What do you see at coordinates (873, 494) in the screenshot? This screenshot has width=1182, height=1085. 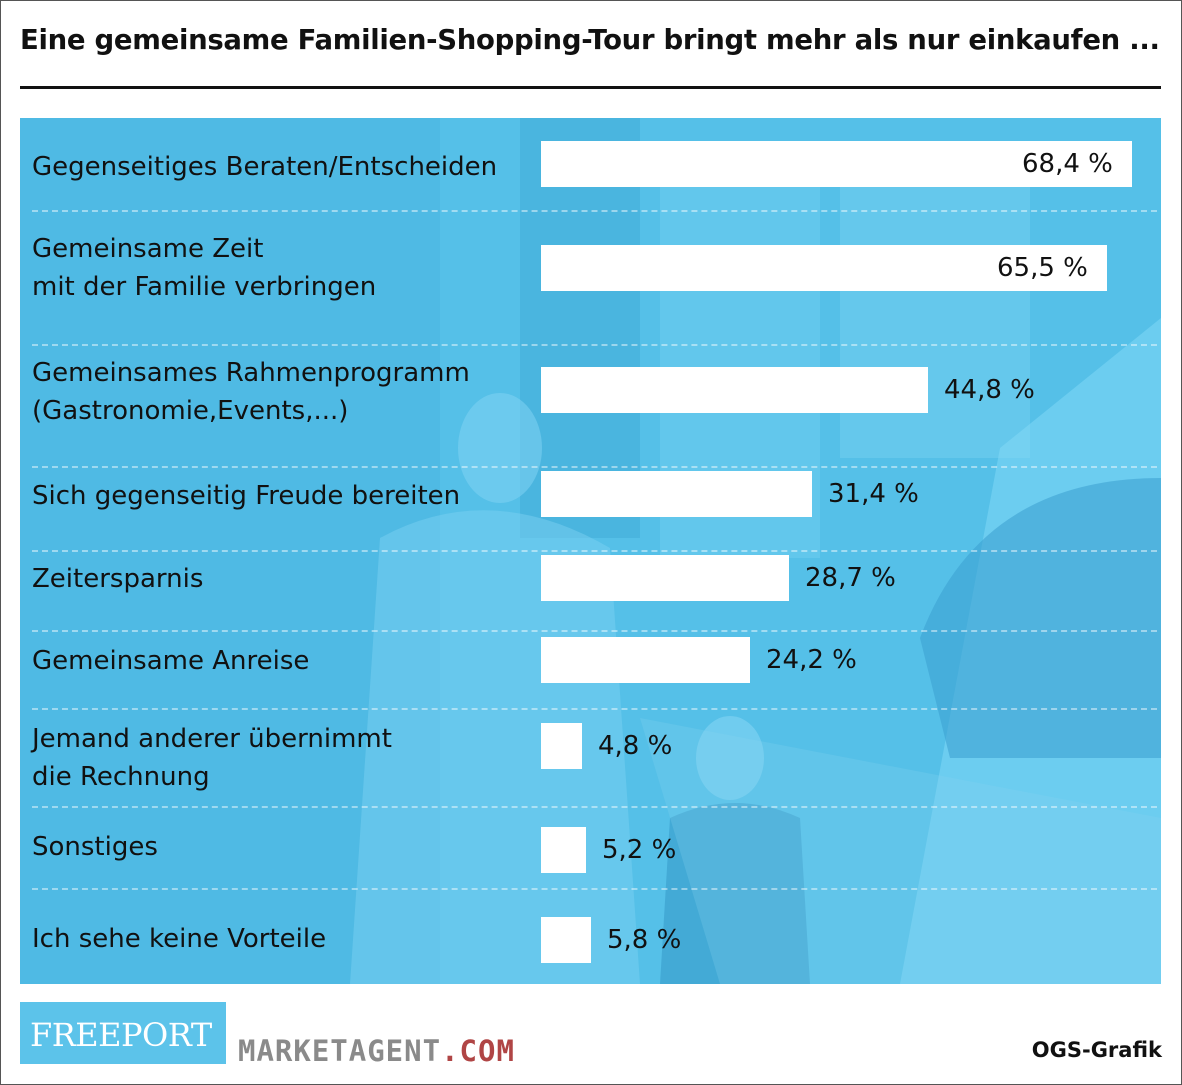 I see `data-label: 31,4 %` at bounding box center [873, 494].